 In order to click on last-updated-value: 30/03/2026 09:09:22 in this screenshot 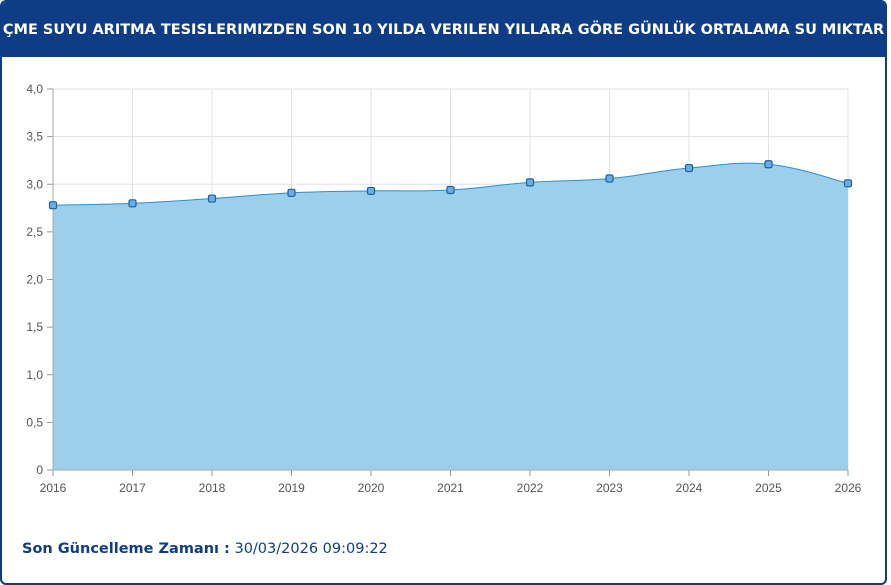, I will do `click(308, 549)`.